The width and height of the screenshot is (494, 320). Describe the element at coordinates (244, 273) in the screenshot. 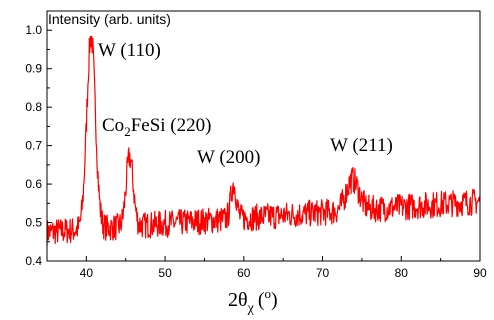

I see `x-tick-label-60: 60` at that location.